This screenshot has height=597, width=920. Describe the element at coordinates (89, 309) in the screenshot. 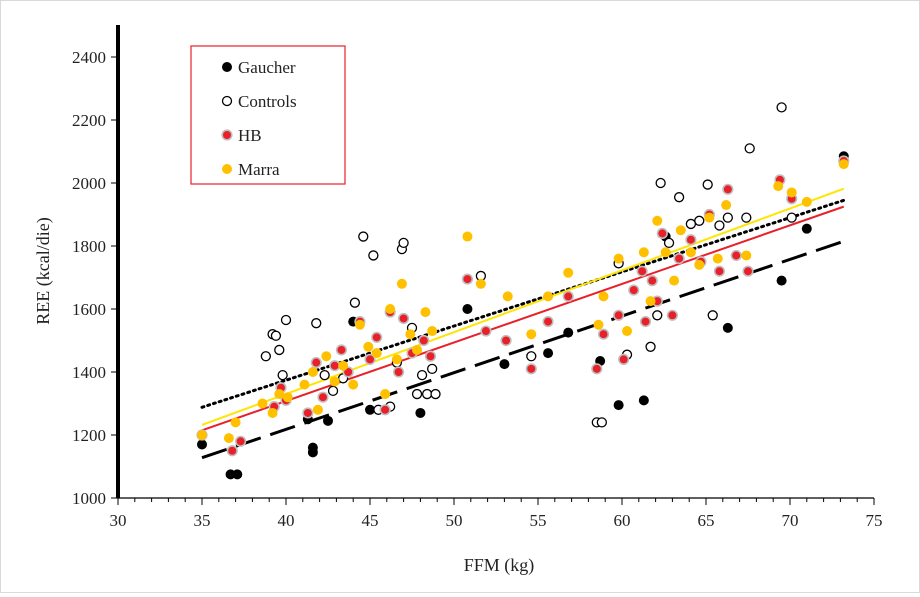

I see `y-tick-label: 1600` at that location.